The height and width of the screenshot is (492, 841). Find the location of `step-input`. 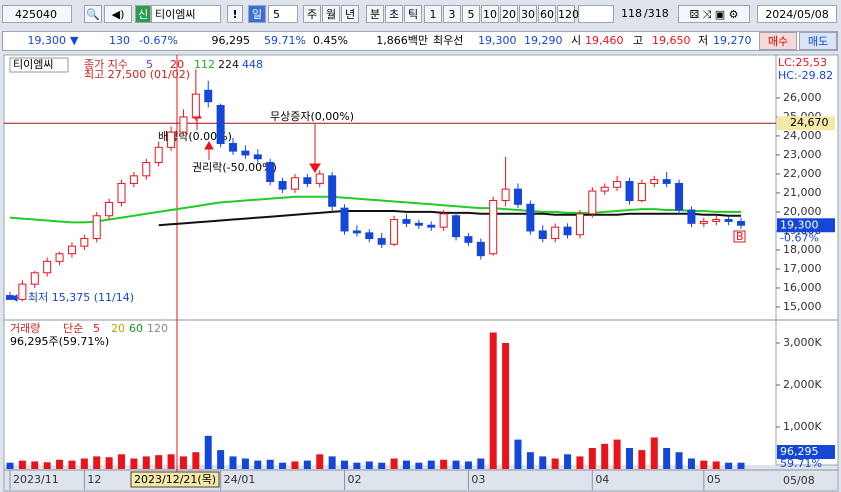

step-input is located at coordinates (596, 14).